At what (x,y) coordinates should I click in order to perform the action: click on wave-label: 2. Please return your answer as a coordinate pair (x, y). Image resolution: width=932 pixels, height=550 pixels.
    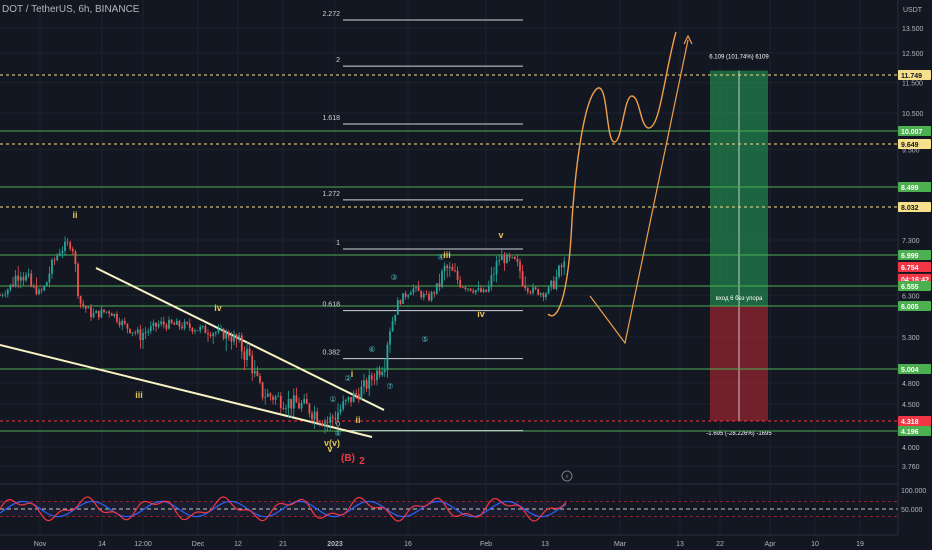
    Looking at the image, I should click on (362, 461).